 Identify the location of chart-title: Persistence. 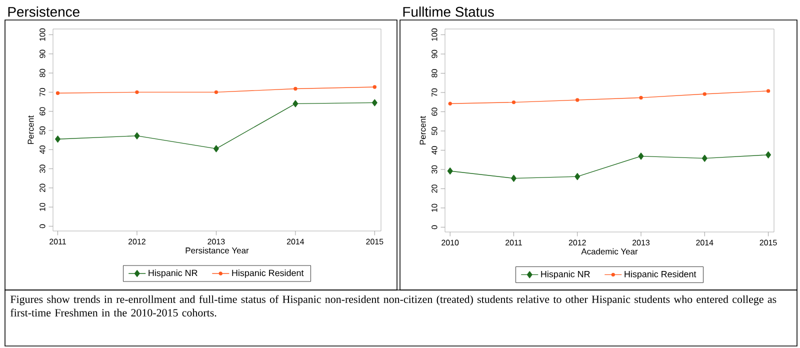
(44, 11).